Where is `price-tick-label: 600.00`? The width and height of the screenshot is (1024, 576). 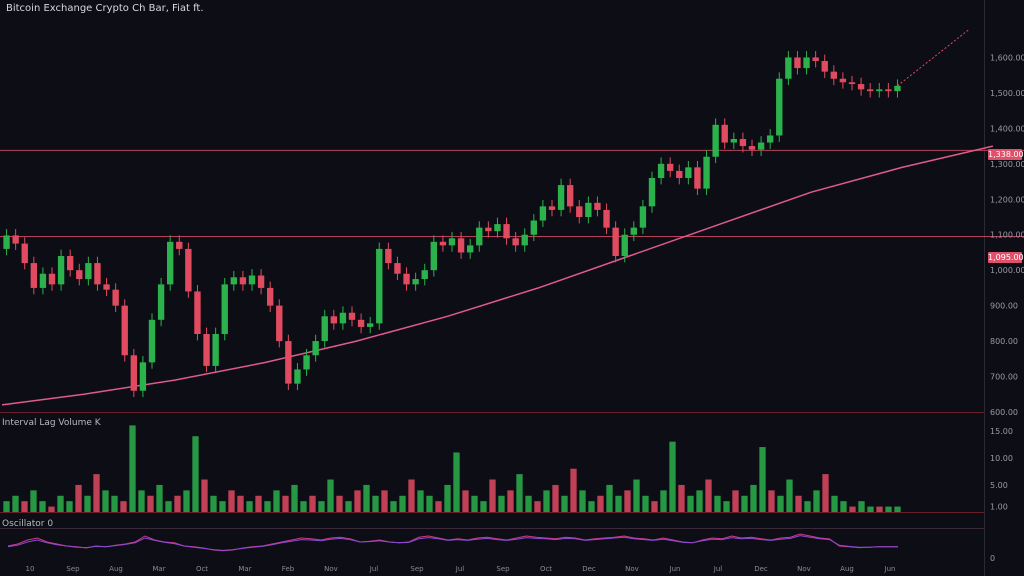 price-tick-label: 600.00 is located at coordinates (1004, 412).